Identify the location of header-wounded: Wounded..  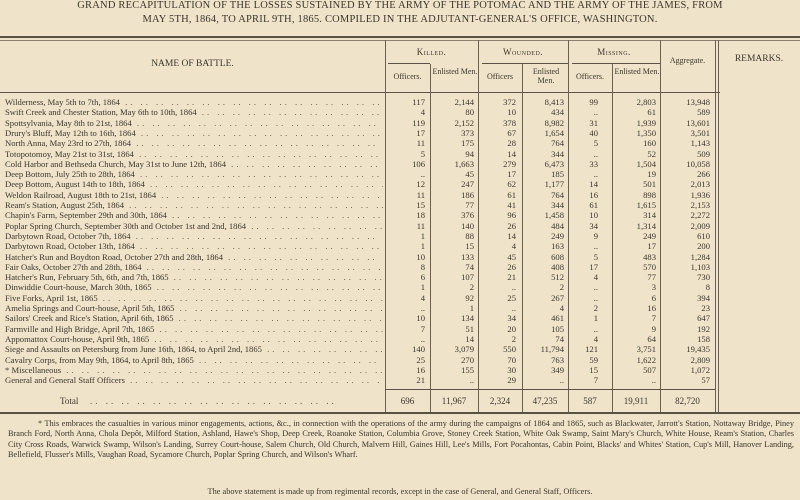
(523, 52).